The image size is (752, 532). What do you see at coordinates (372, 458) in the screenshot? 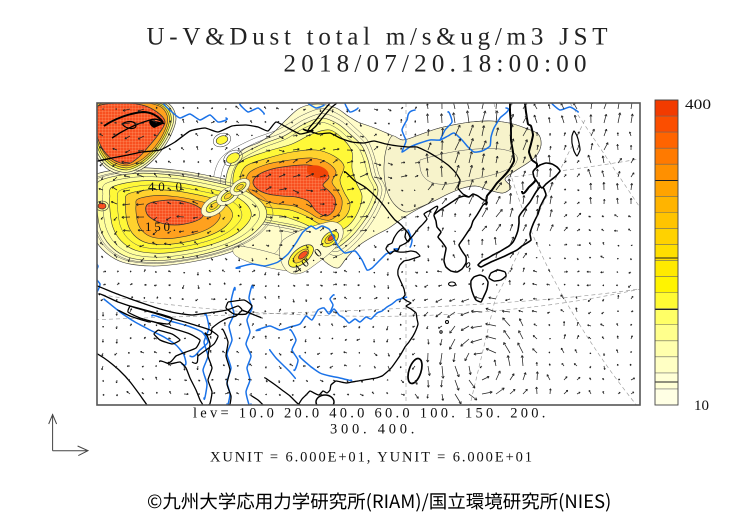
I see `svg-text:XUNIT = 6.000E+01, YUNIT = 6.0: XUNIT = 6.000E+01, YUNIT = 6.000E+01` at bounding box center [372, 458].